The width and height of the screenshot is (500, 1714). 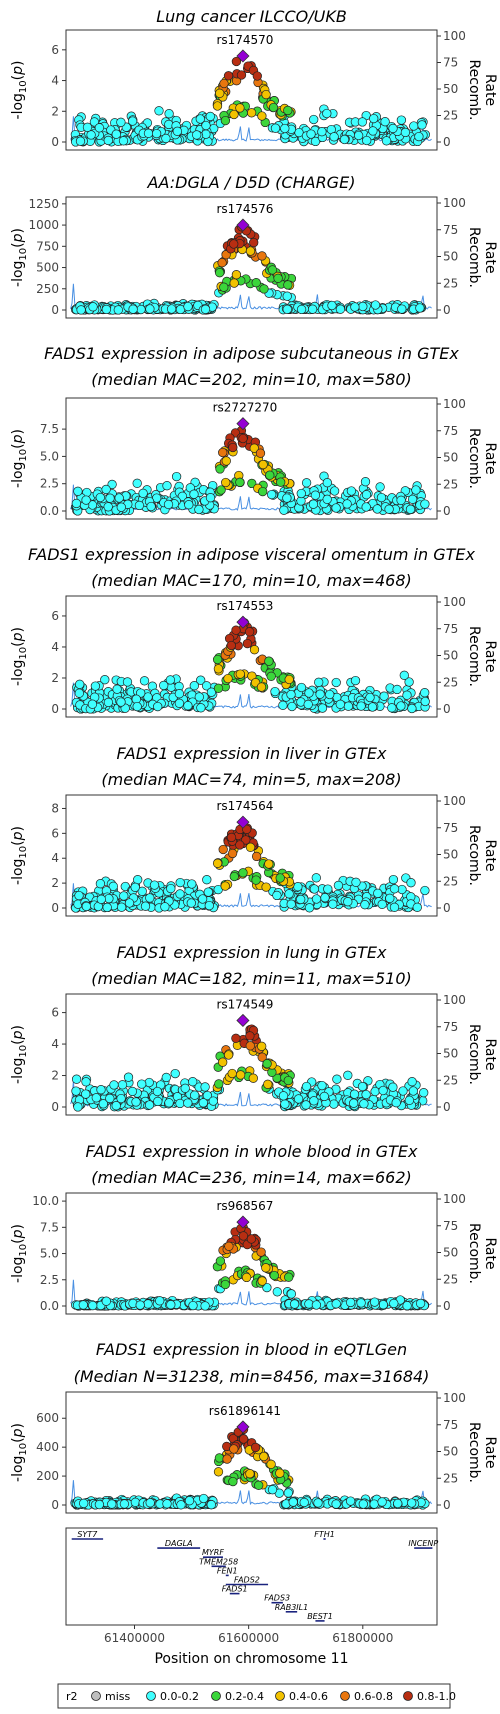 What do you see at coordinates (252, 1376) in the screenshot?
I see `panel-title: (Median N=31238, min=8456, max=31684)` at bounding box center [252, 1376].